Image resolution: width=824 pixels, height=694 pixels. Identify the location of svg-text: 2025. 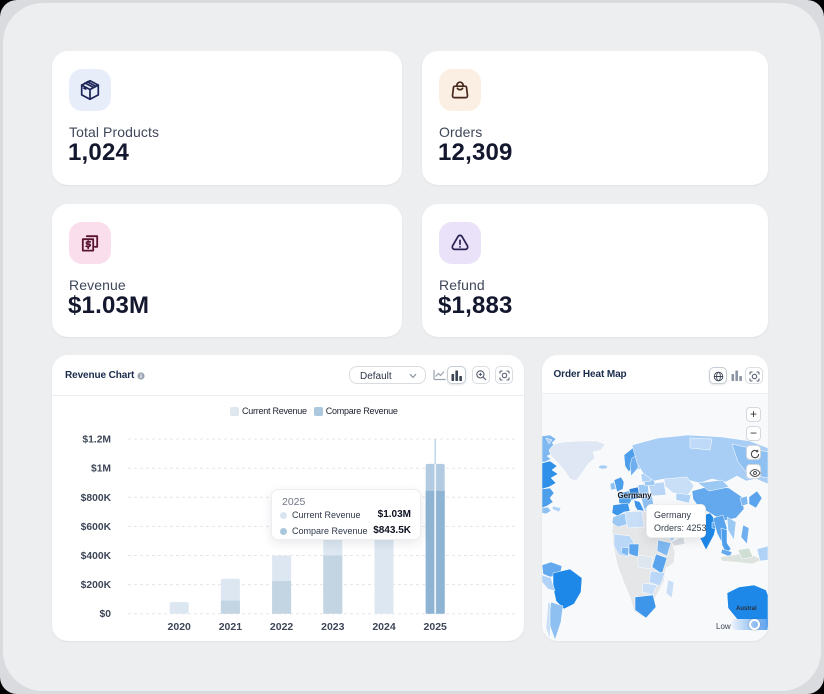
(436, 627).